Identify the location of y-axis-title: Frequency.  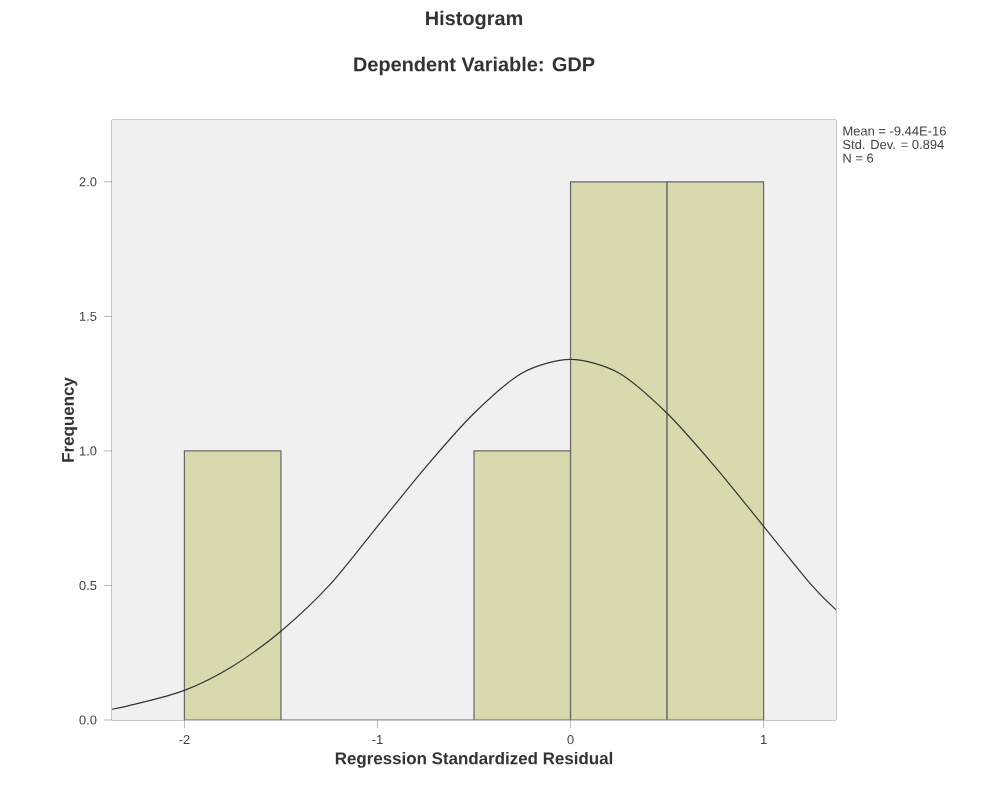
(70, 419).